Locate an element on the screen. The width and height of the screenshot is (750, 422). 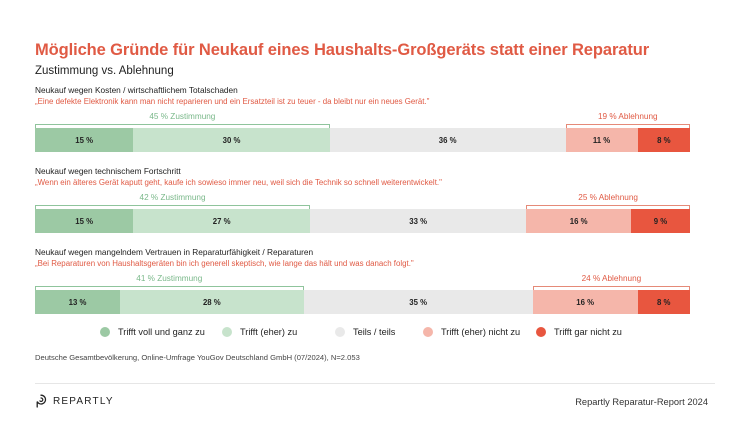
brand-name: REPARTLY is located at coordinates (83, 401).